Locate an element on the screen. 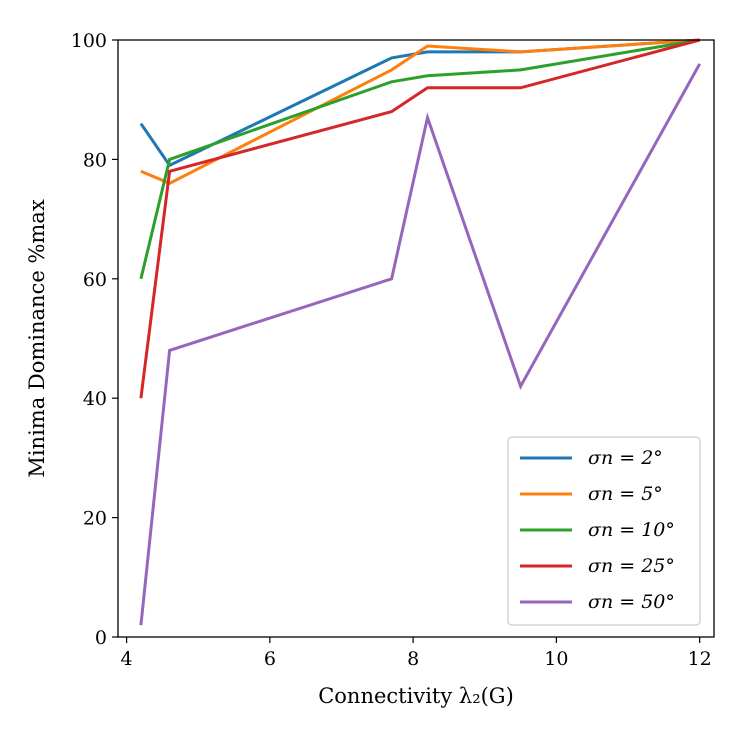 The width and height of the screenshot is (745, 745). y-tick-label: 100 is located at coordinates (89, 41).